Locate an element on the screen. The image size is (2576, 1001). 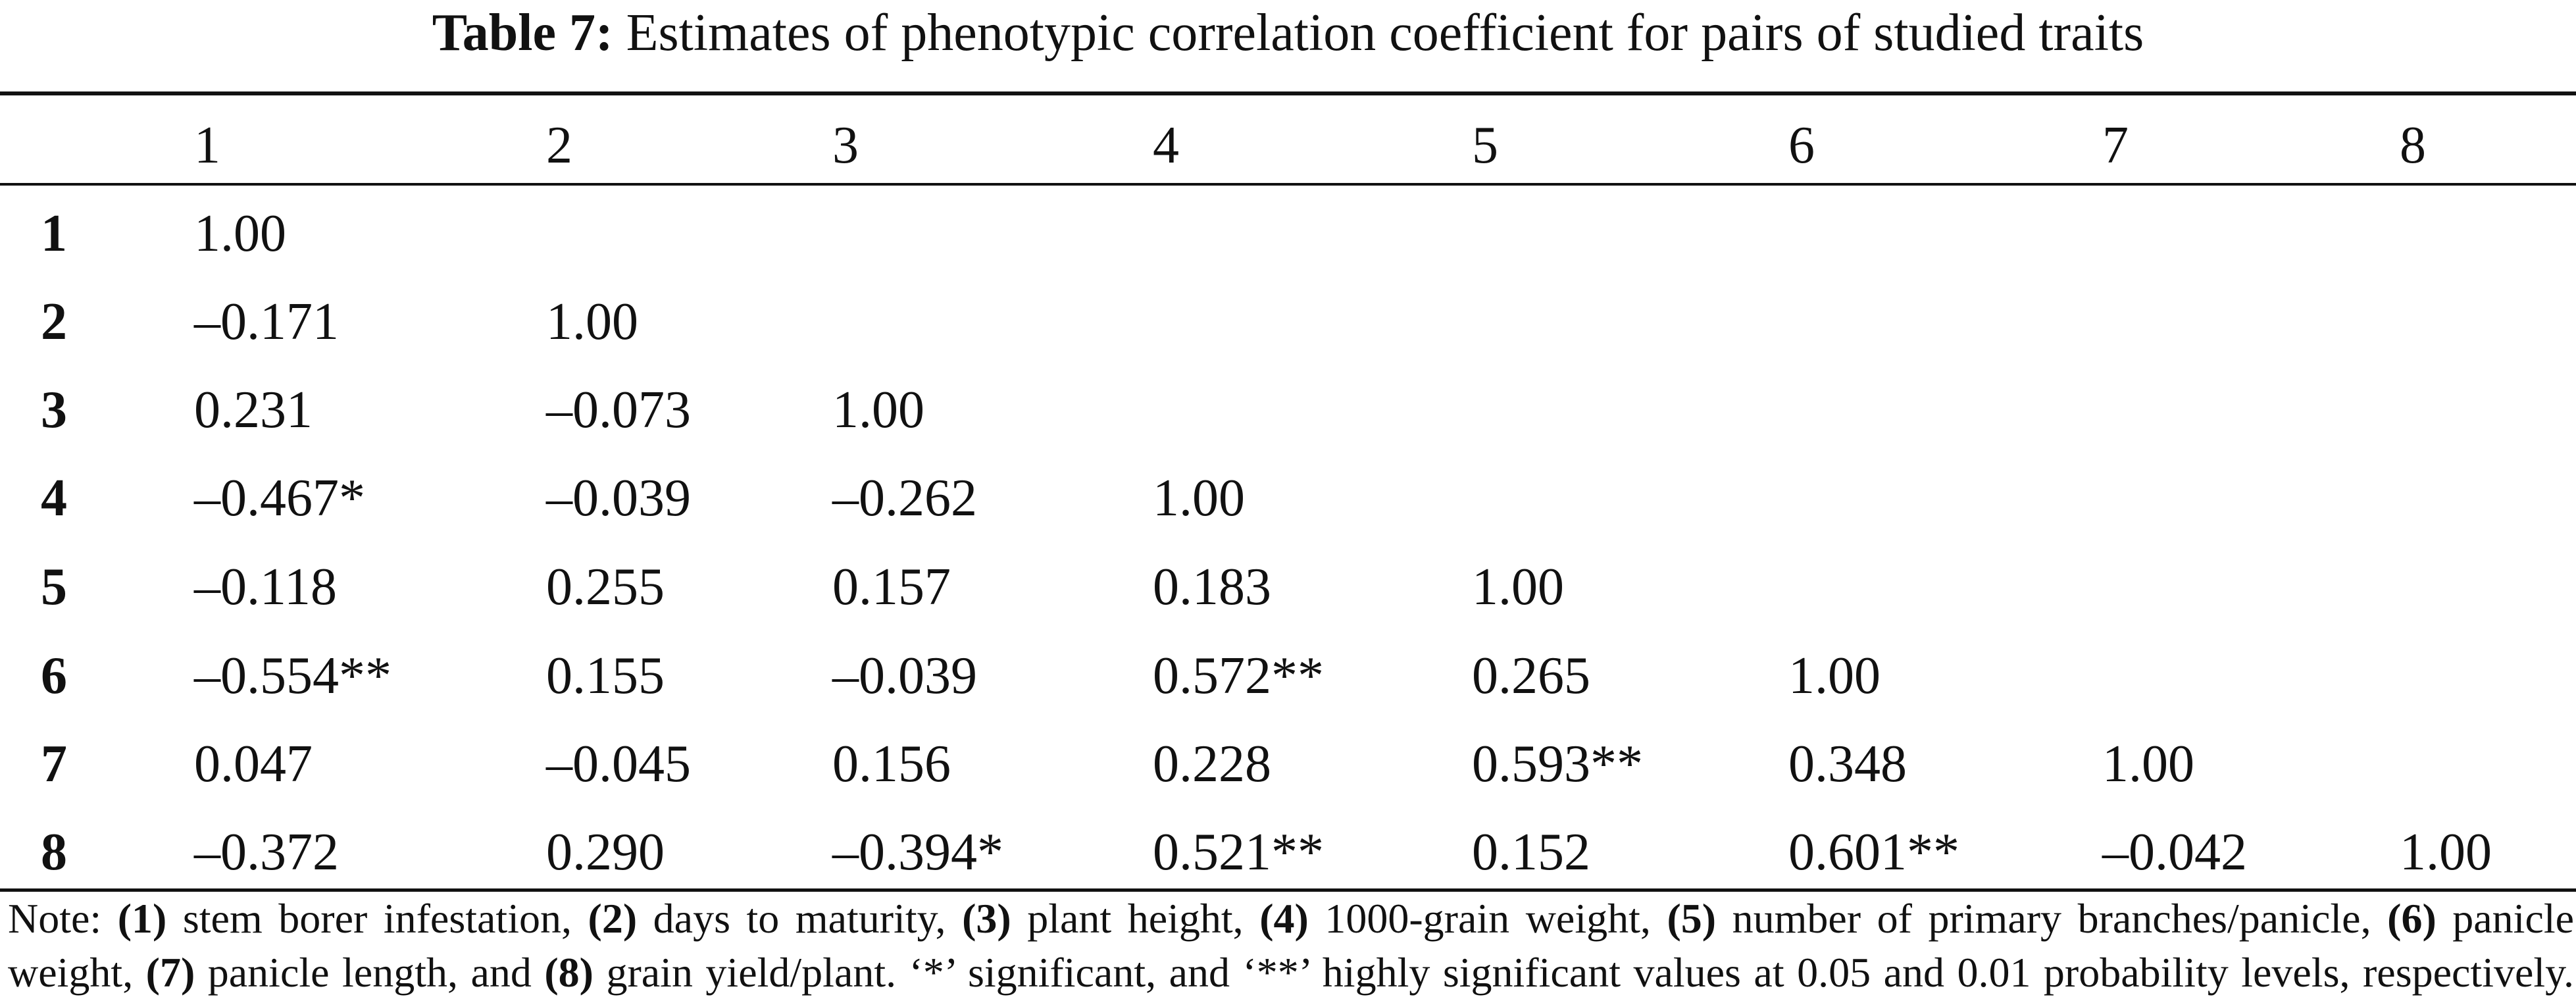
table-cell: –0.045 is located at coordinates (618, 764).